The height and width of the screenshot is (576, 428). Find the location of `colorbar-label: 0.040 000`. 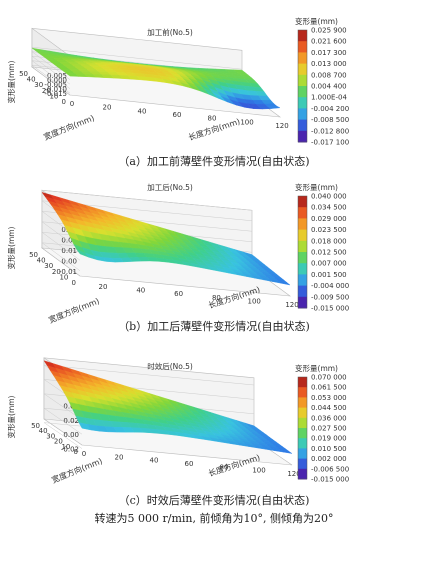

colorbar-label: 0.040 000 is located at coordinates (329, 197).